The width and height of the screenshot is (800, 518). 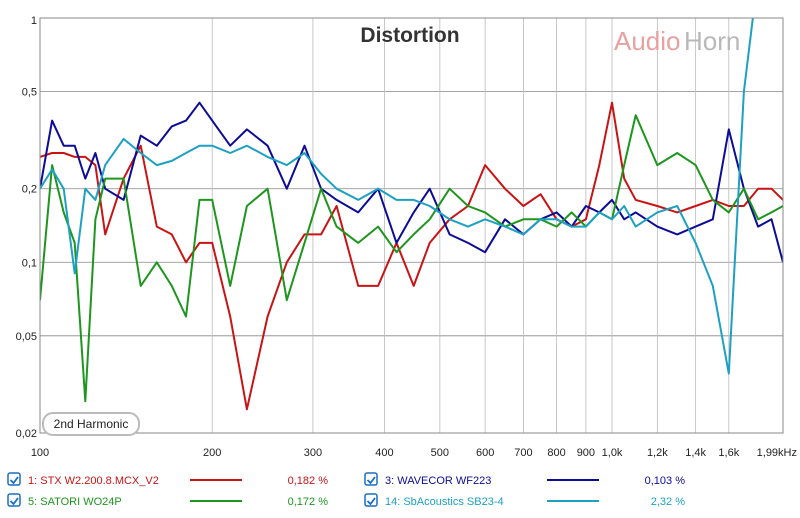 I want to click on x-tick-label: 1,99kHz, so click(x=777, y=453).